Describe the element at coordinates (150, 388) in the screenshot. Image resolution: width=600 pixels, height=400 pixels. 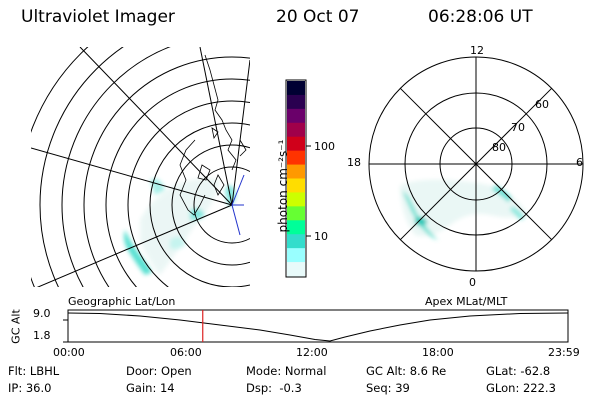
I see `status-gain: Gain: 14` at that location.